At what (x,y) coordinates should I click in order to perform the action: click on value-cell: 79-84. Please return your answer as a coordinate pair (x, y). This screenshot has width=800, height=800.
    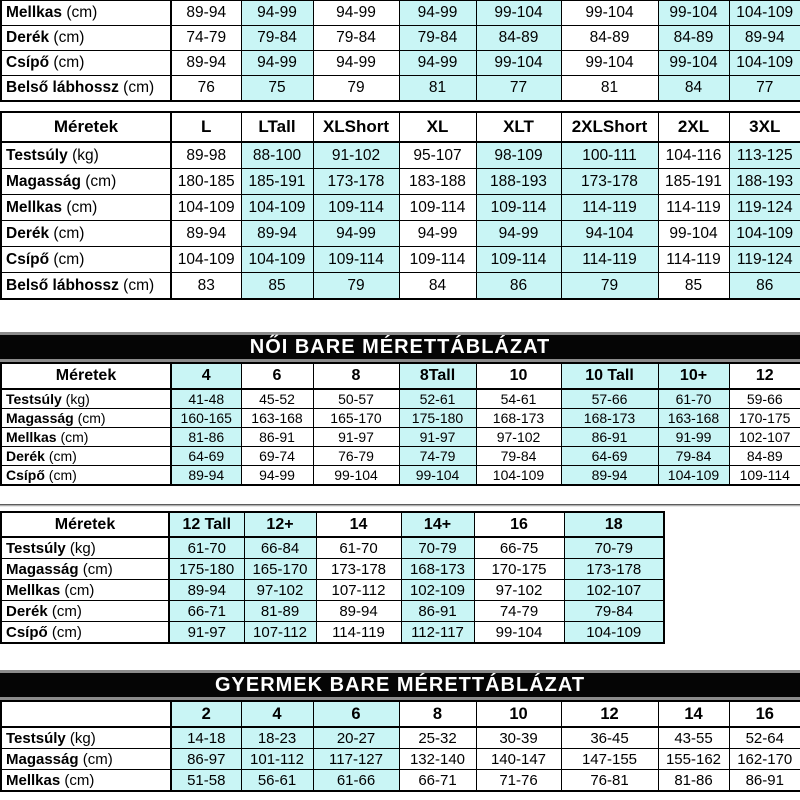
    Looking at the image, I should click on (437, 38).